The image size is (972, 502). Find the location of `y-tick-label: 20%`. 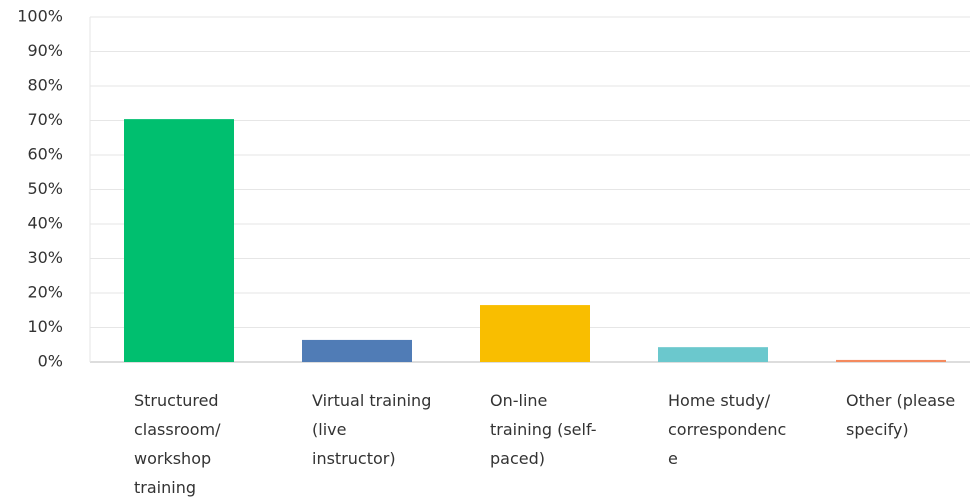

y-tick-label: 20% is located at coordinates (45, 292).